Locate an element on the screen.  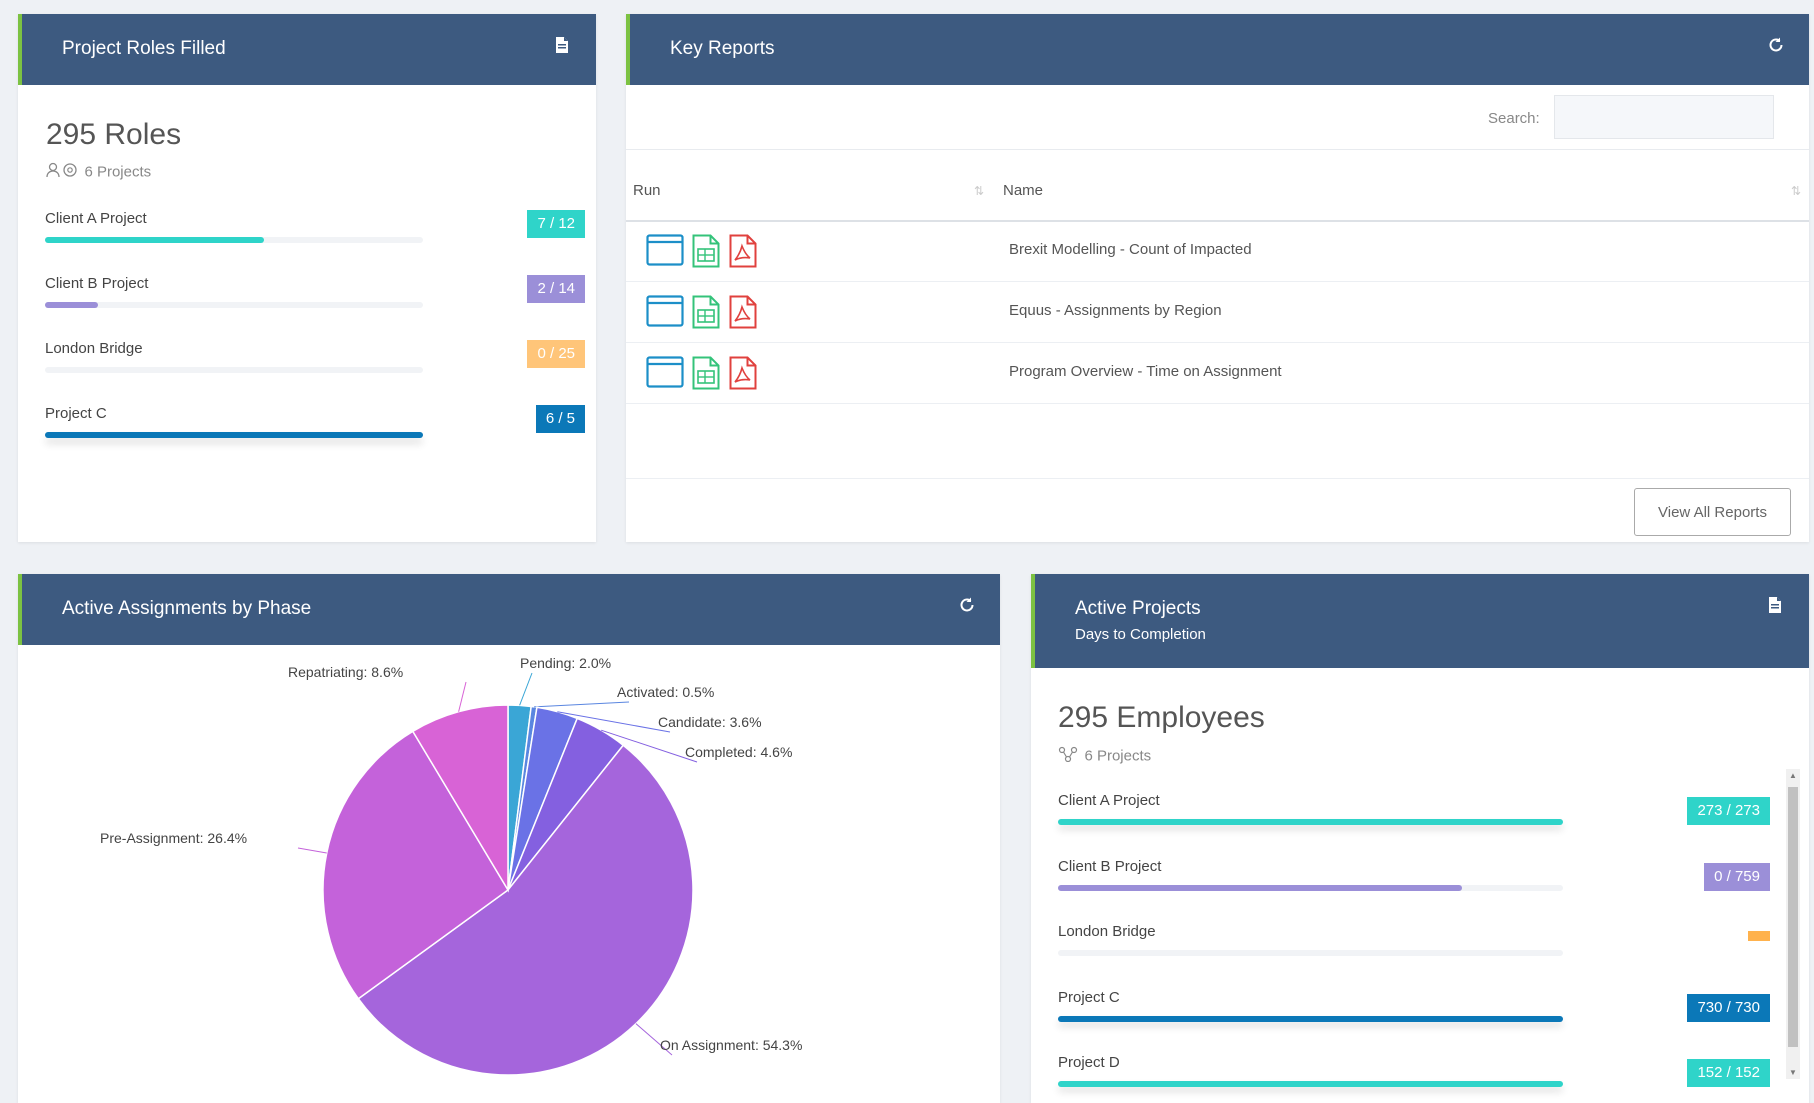
roles-projects-line: 6 Projects is located at coordinates (98, 172).